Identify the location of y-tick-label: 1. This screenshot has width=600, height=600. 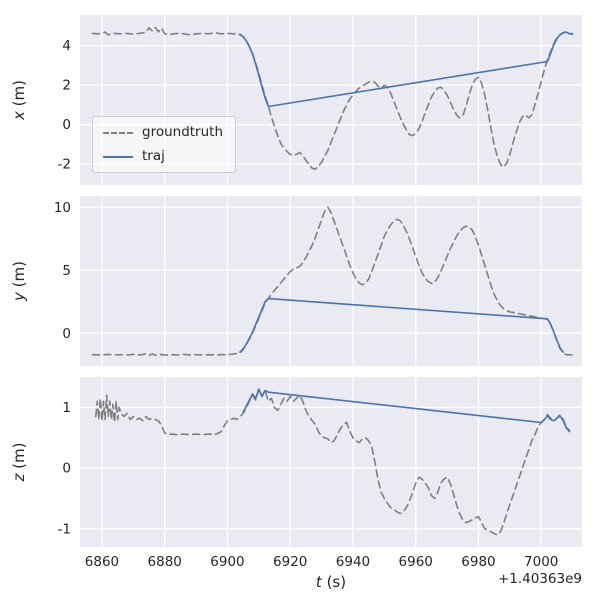
(66, 408).